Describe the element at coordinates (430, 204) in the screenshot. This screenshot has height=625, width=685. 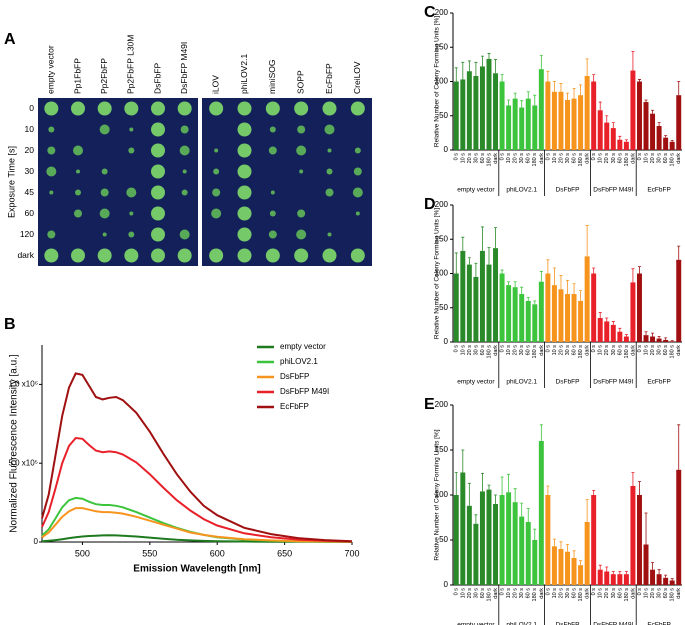
I see `panel-label: D` at that location.